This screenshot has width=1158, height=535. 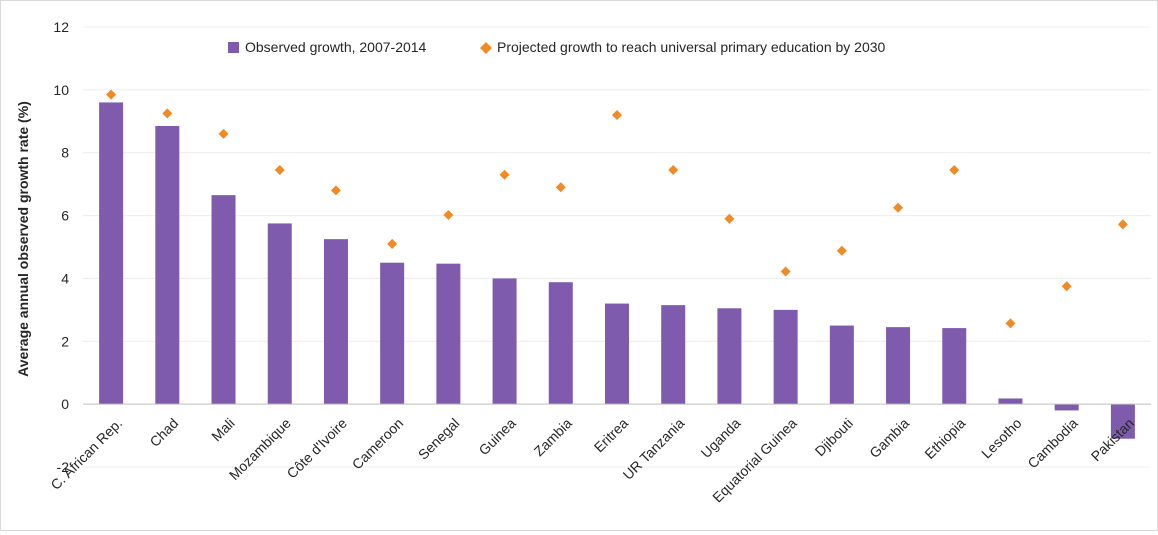 I want to click on x-category-label: Chad, so click(x=163, y=432).